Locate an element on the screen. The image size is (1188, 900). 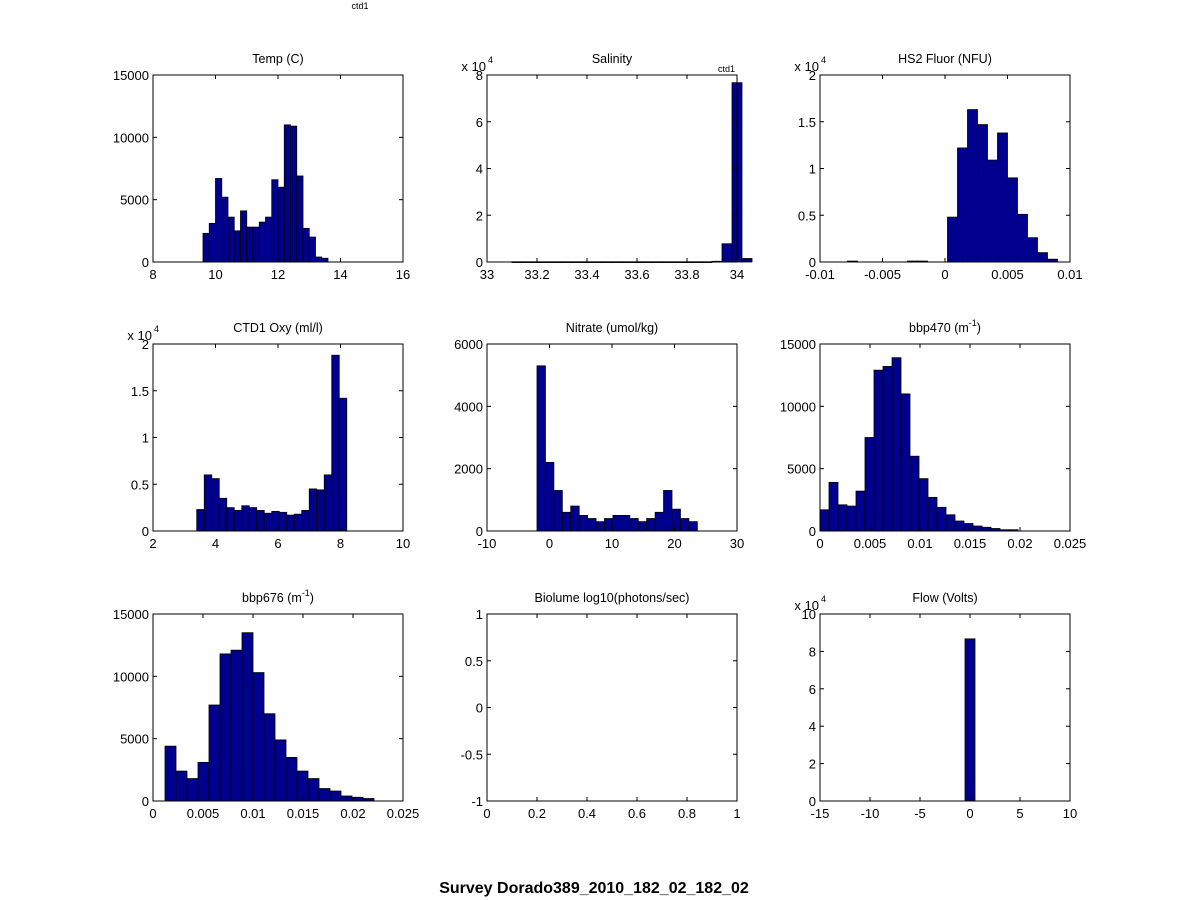
x-tick-label: 6 is located at coordinates (277, 543).